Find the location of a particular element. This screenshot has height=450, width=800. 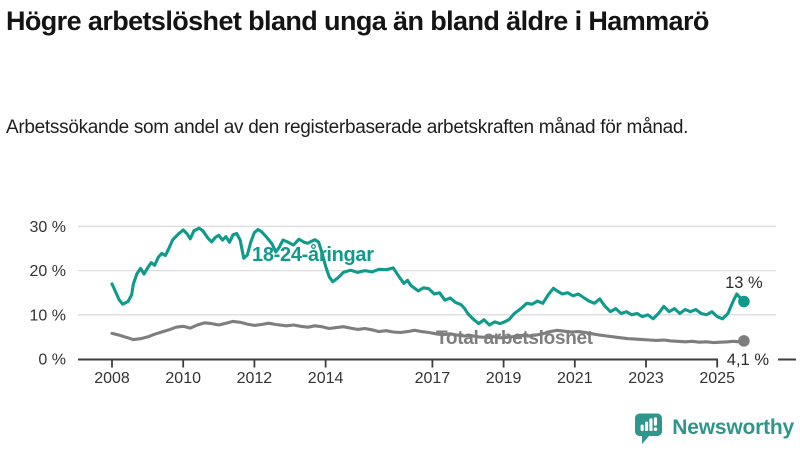

y-axis-label: 0 % is located at coordinates (52, 360).